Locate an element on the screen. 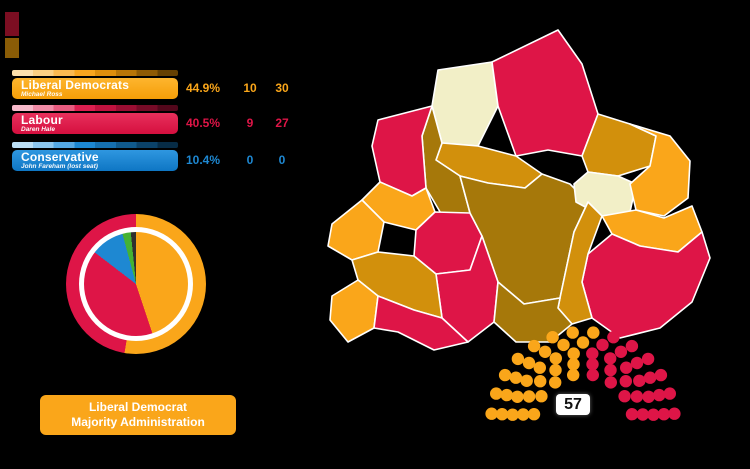 The width and height of the screenshot is (750, 469). libdem-seats-total: 30 is located at coordinates (282, 88).